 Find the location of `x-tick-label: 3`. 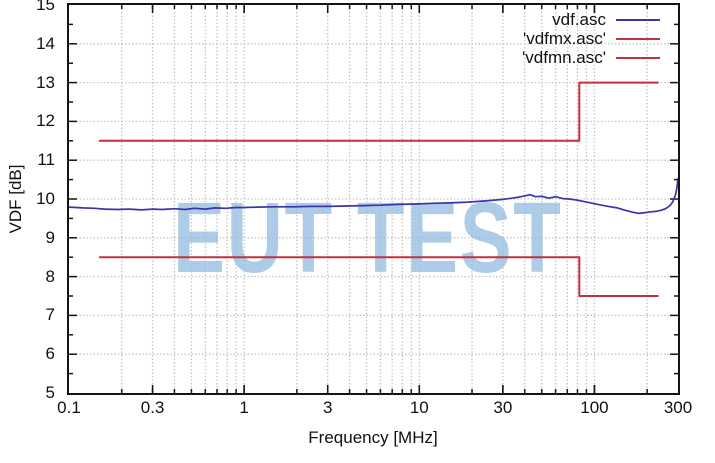

x-tick-label: 3 is located at coordinates (327, 407).